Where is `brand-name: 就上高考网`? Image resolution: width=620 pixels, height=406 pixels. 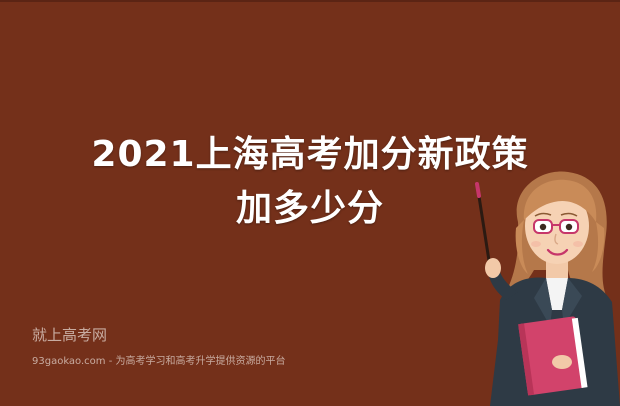 brand-name: 就上高考网 is located at coordinates (70, 335).